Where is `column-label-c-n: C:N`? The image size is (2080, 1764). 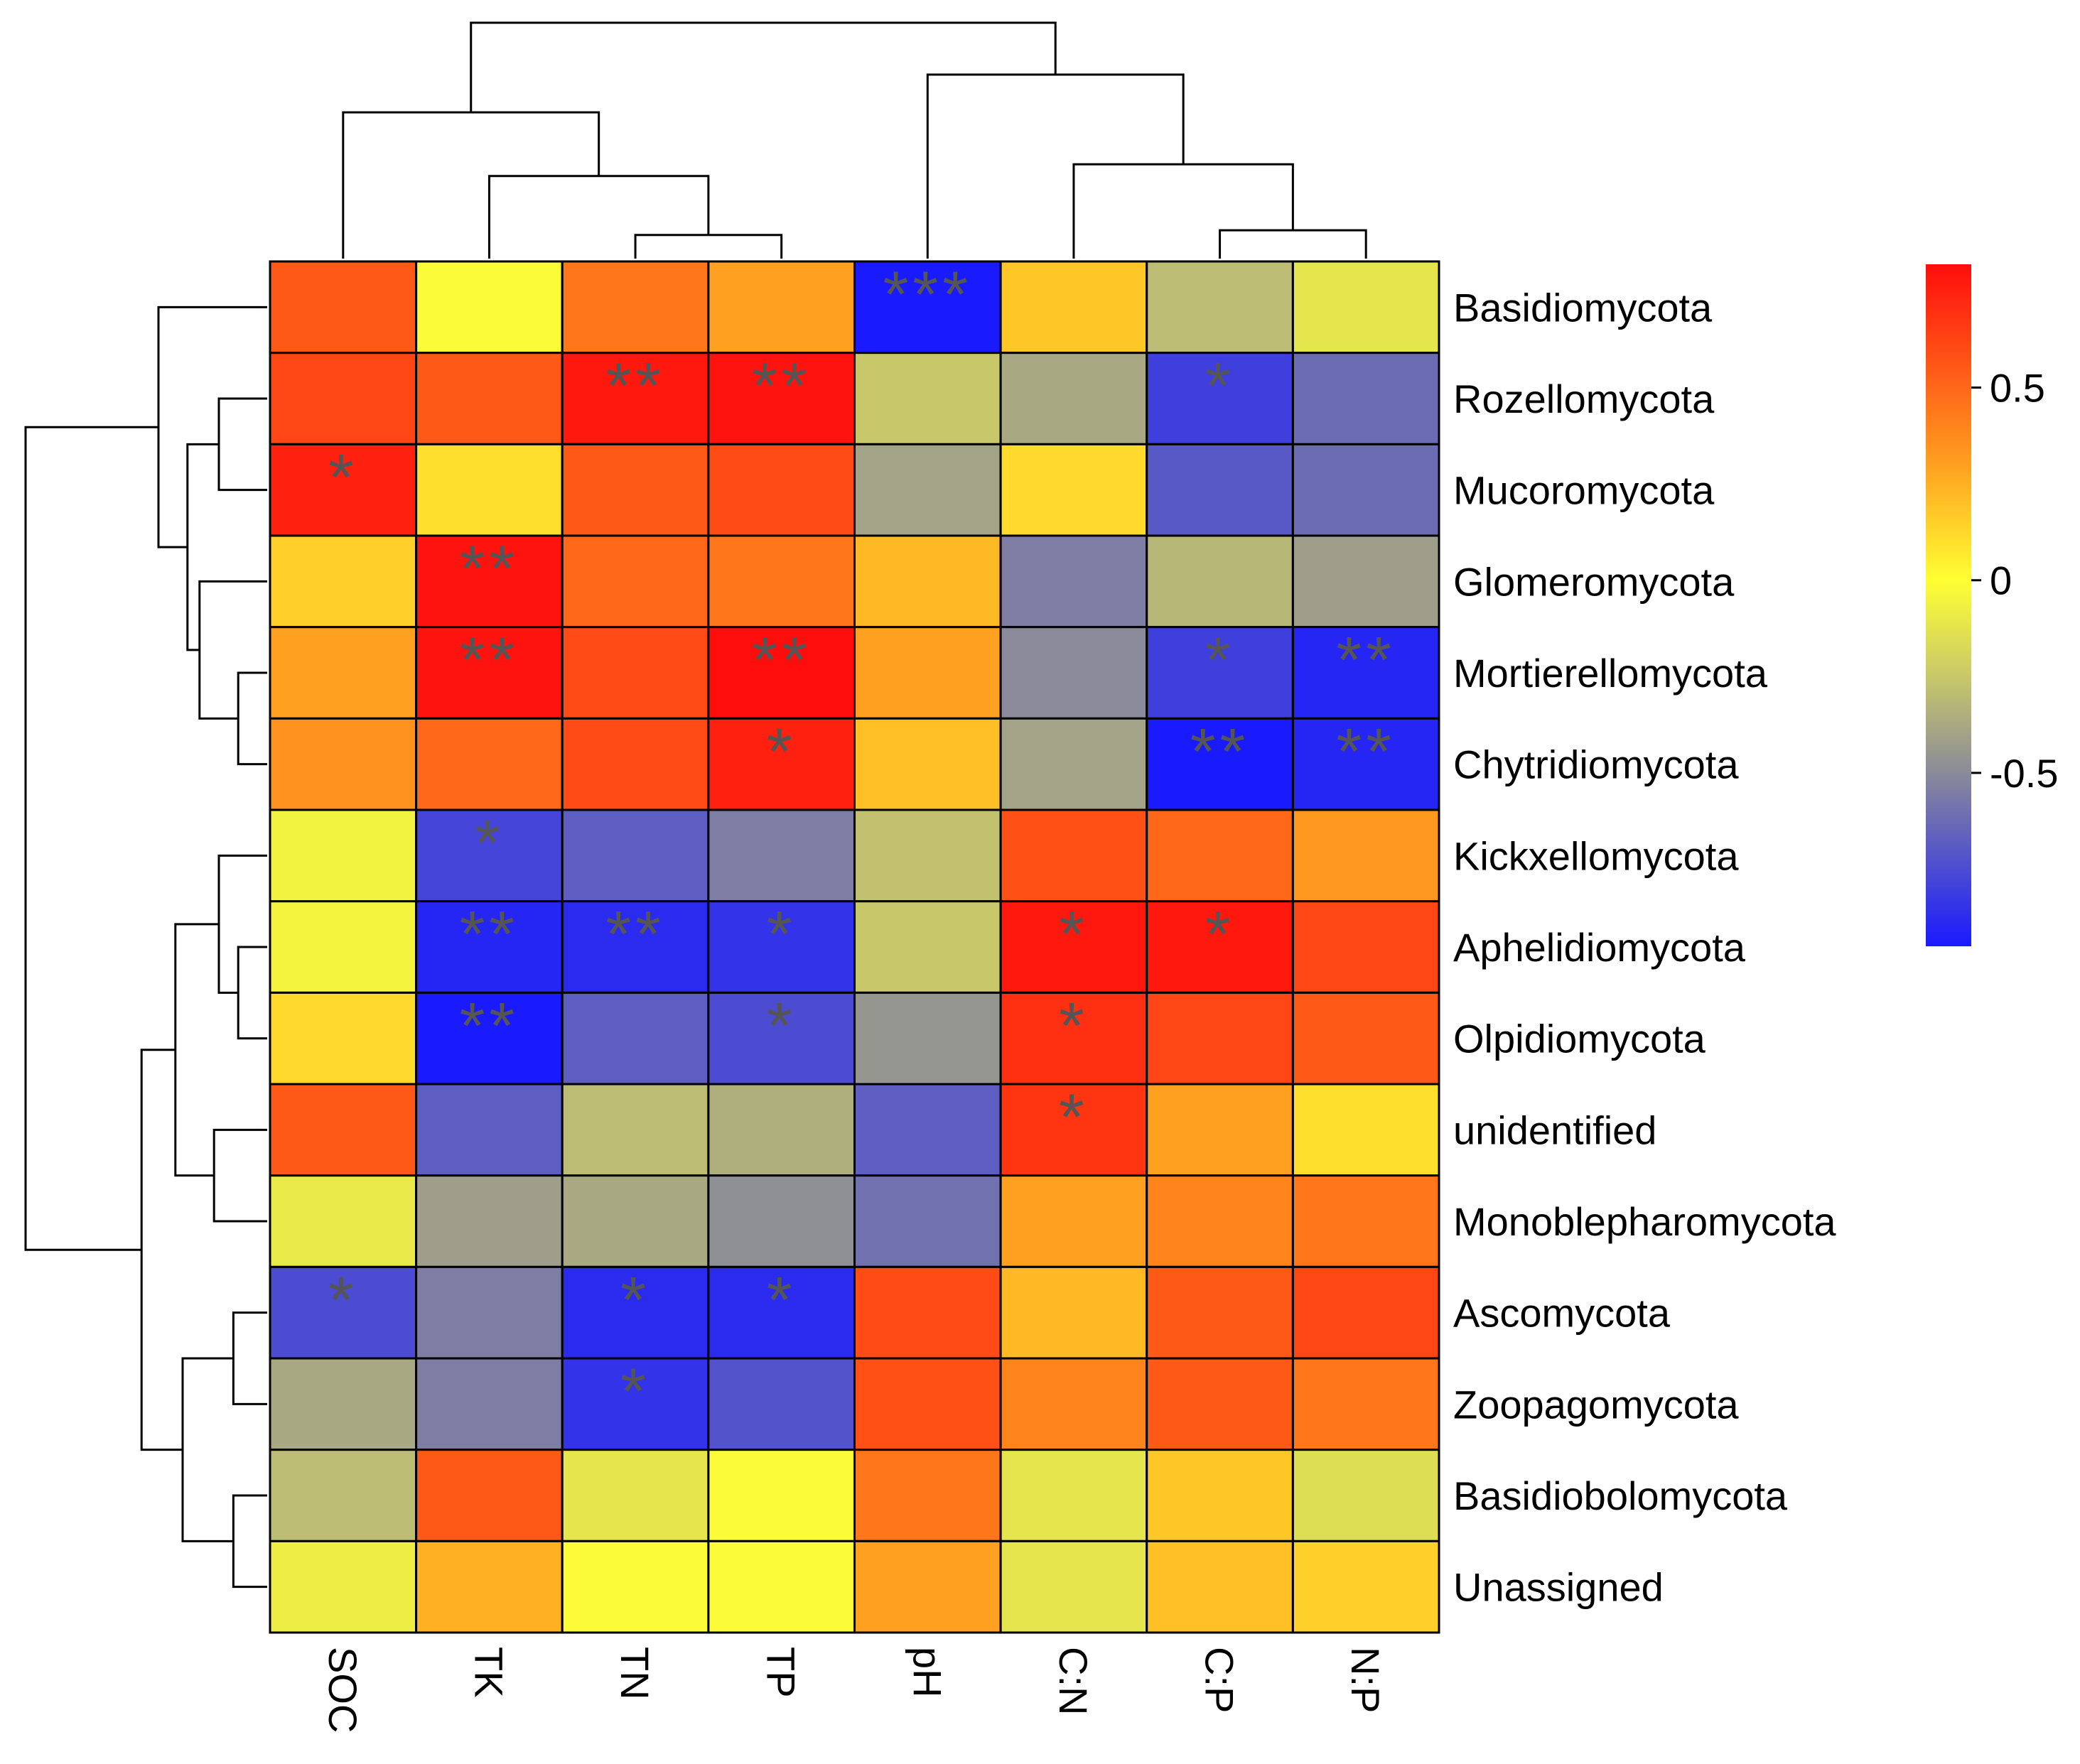 column-label-c-n: C:N is located at coordinates (1073, 1681).